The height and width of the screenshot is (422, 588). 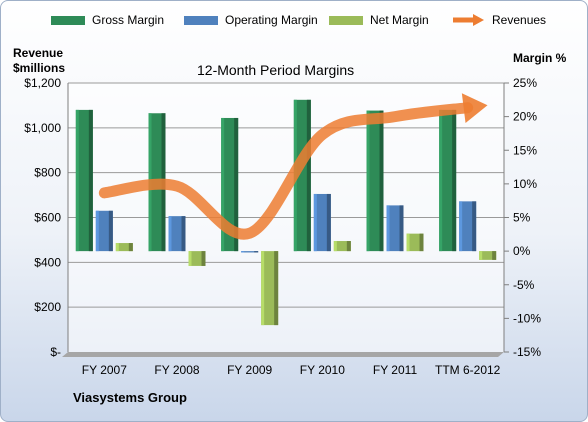 I want to click on left-tick-label: $800, so click(x=47, y=173).